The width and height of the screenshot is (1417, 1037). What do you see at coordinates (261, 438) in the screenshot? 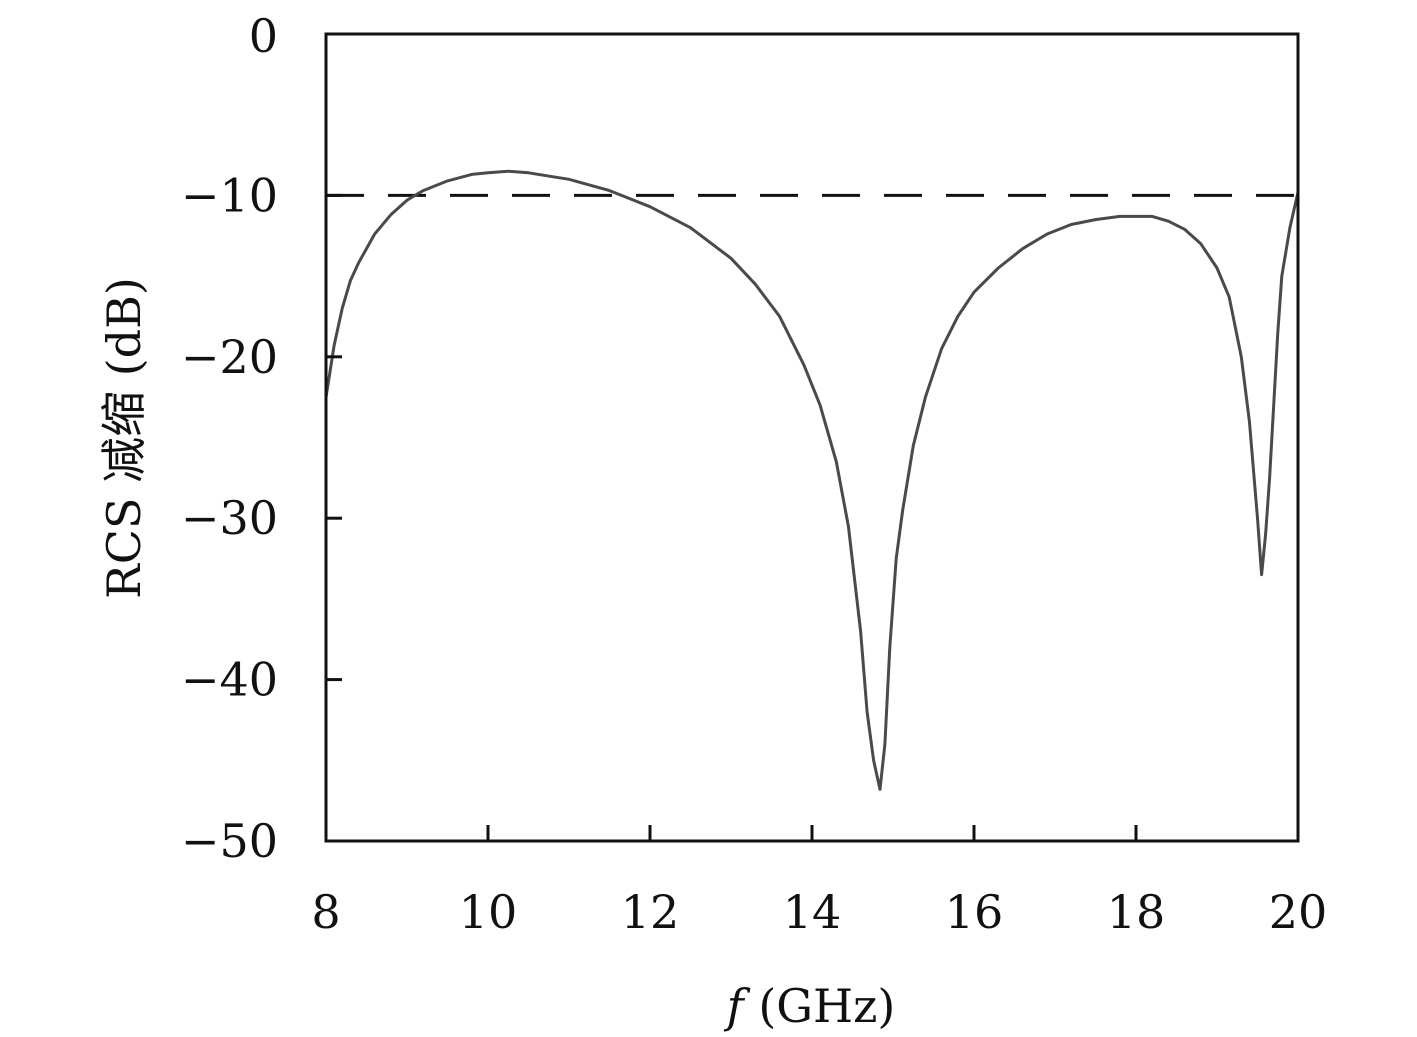
I see `y-axis-ticks: 0 −10 −20 −30 −40 −50` at bounding box center [261, 438].